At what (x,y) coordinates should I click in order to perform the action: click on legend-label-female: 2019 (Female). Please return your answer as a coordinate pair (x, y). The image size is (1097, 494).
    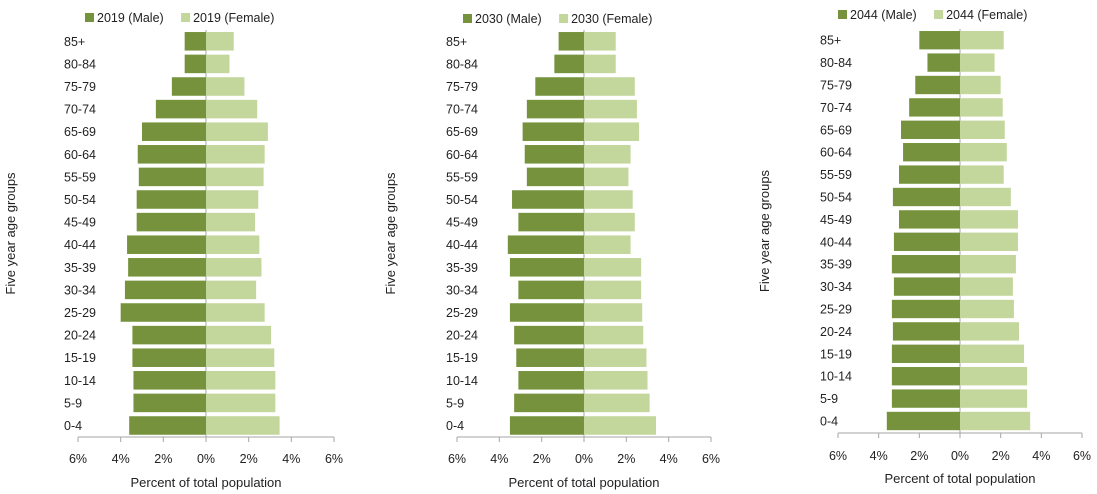
    Looking at the image, I should click on (233, 18).